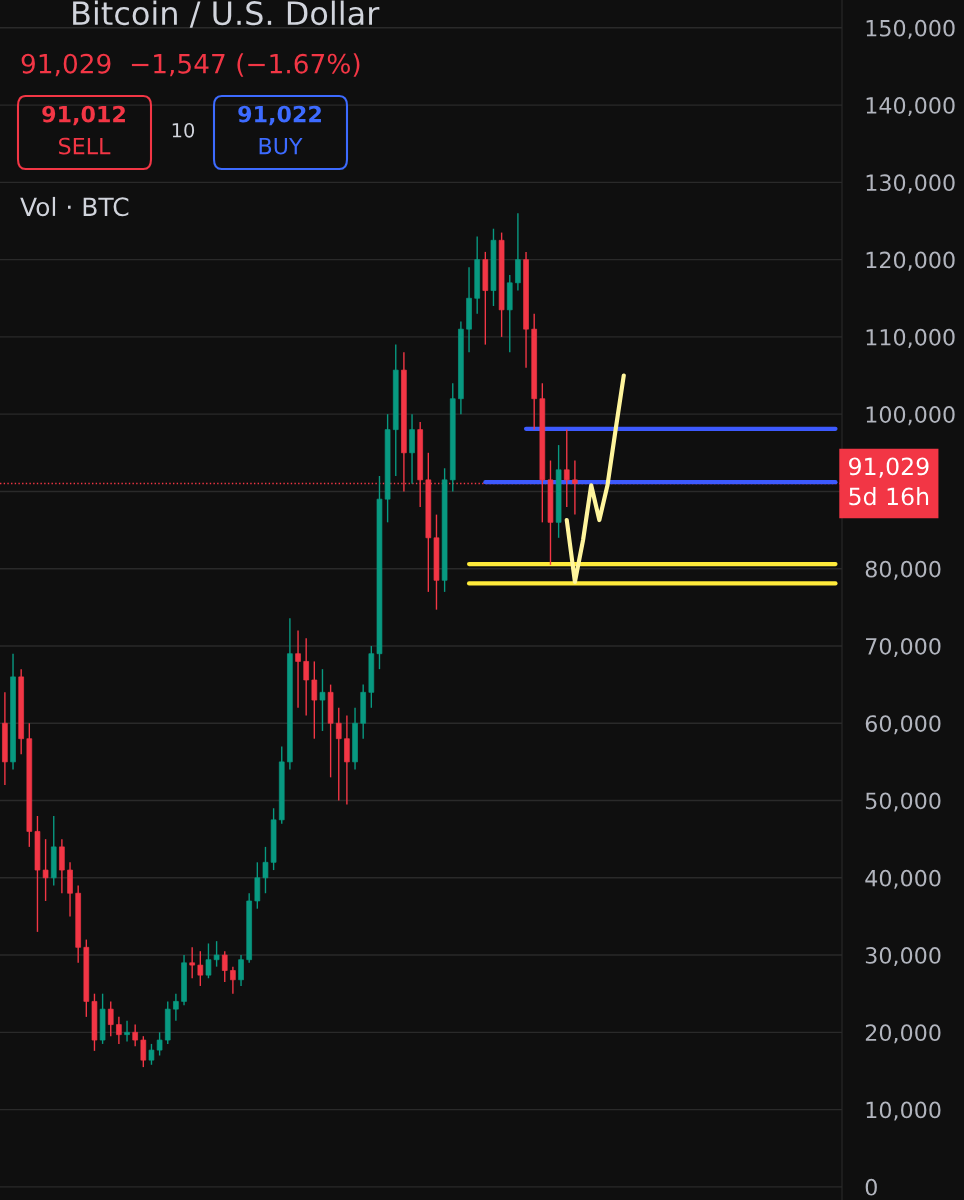 The height and width of the screenshot is (1200, 964). I want to click on y-tick-label: 10,000, so click(903, 1111).